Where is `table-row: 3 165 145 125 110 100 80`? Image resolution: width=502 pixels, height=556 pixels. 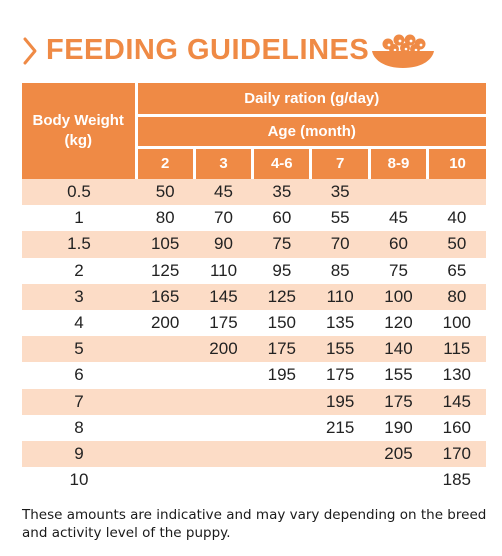
table-row: 3 165 145 125 110 100 80 is located at coordinates (254, 296).